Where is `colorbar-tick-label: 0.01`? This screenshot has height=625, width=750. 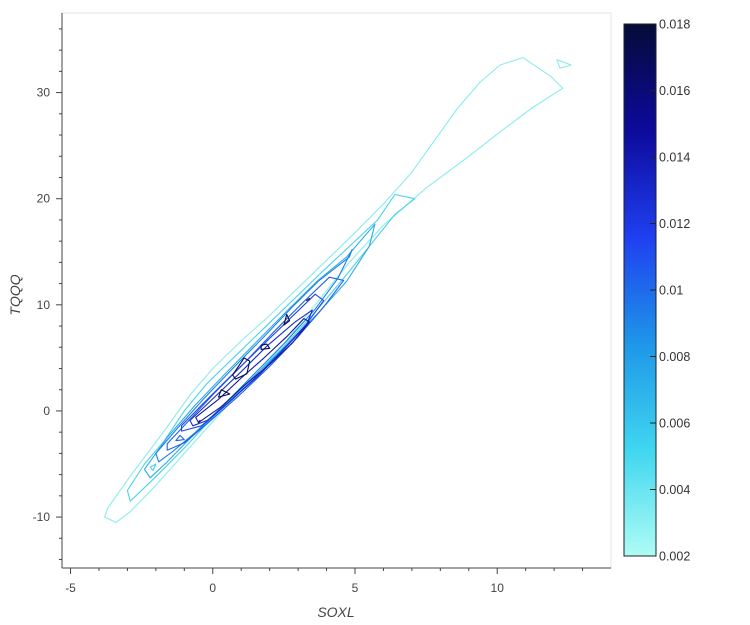 colorbar-tick-label: 0.01 is located at coordinates (671, 291).